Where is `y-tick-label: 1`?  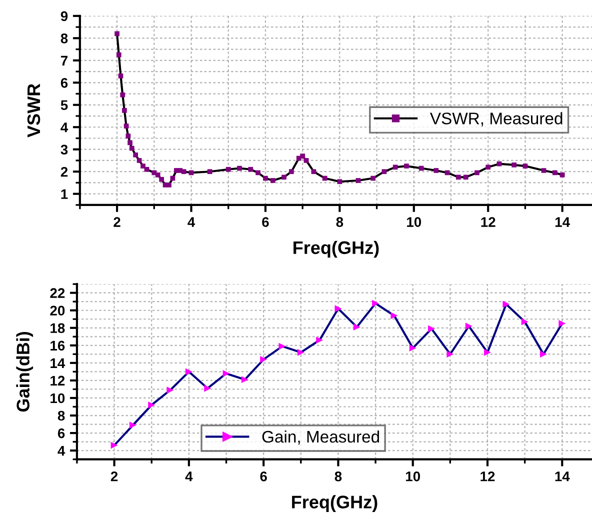 y-tick-label: 1 is located at coordinates (64, 194).